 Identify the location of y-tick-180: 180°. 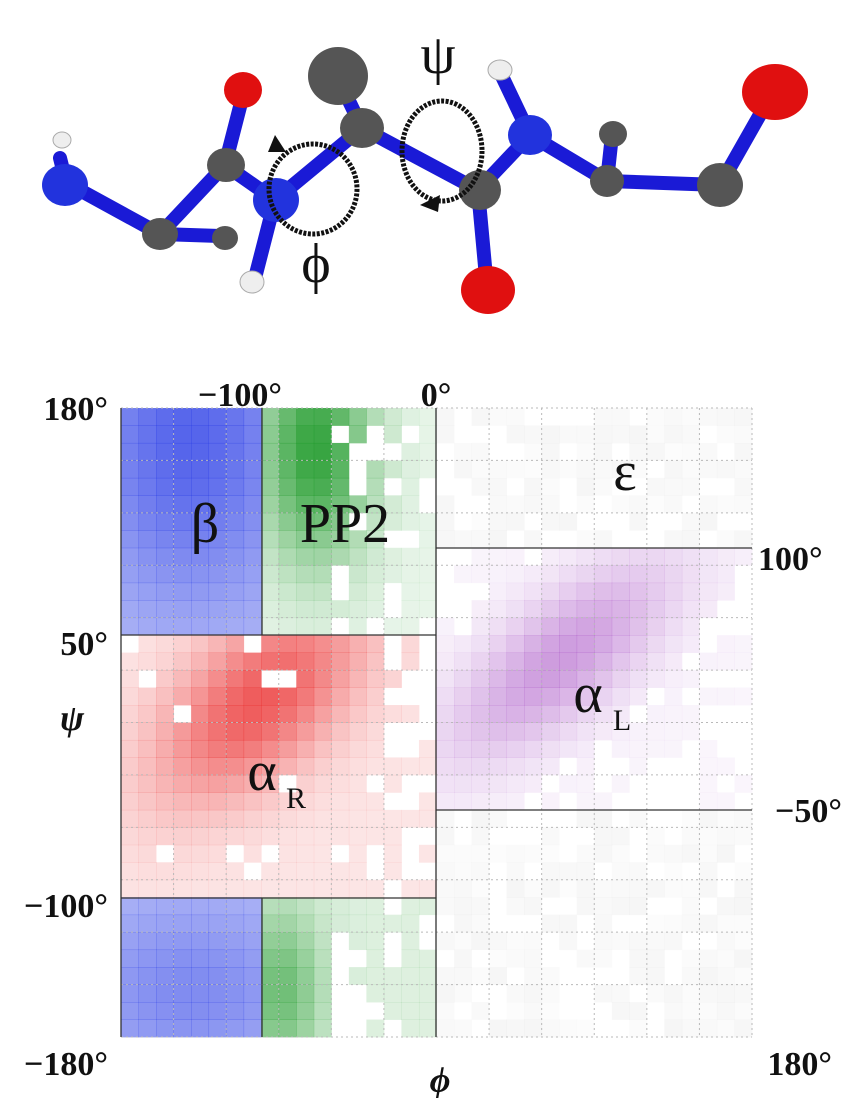
(75, 409).